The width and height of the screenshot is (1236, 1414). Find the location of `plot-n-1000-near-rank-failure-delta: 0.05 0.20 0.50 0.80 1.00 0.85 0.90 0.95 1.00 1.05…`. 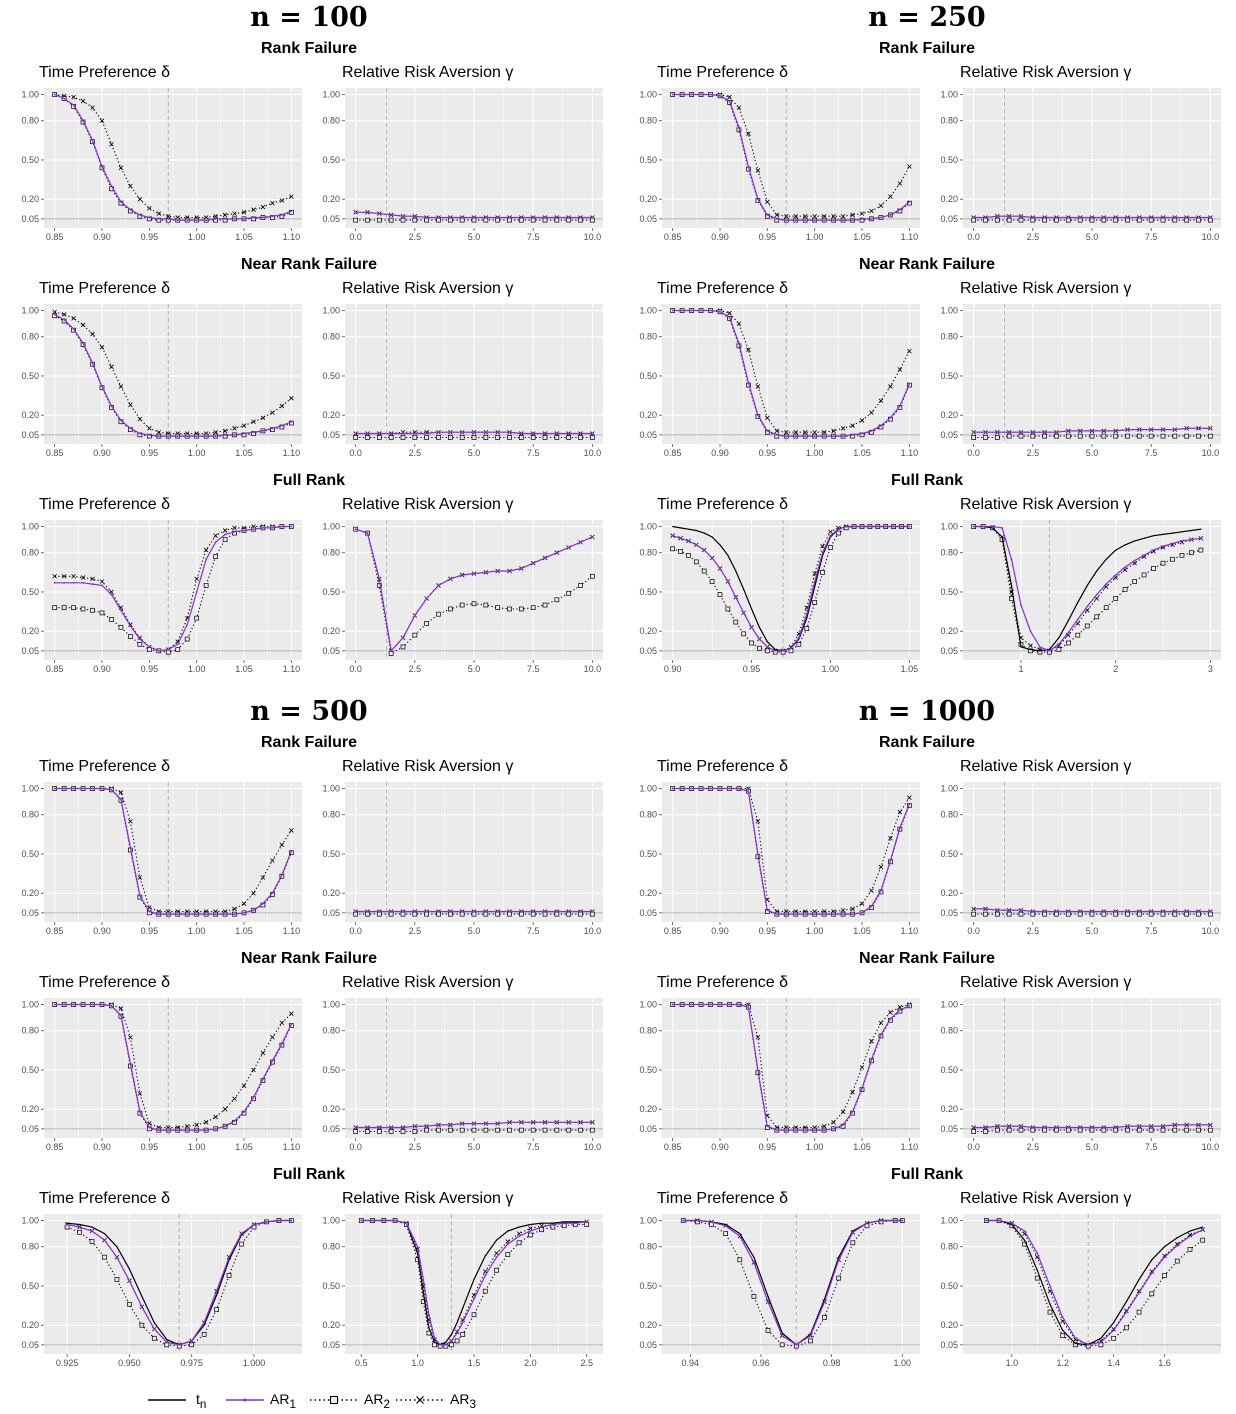

plot-n-1000-near-rank-failure-delta: 0.05 0.20 0.50 0.80 1.00 0.85 0.90 0.95 1.00 1.05… is located at coordinates (779, 1075).